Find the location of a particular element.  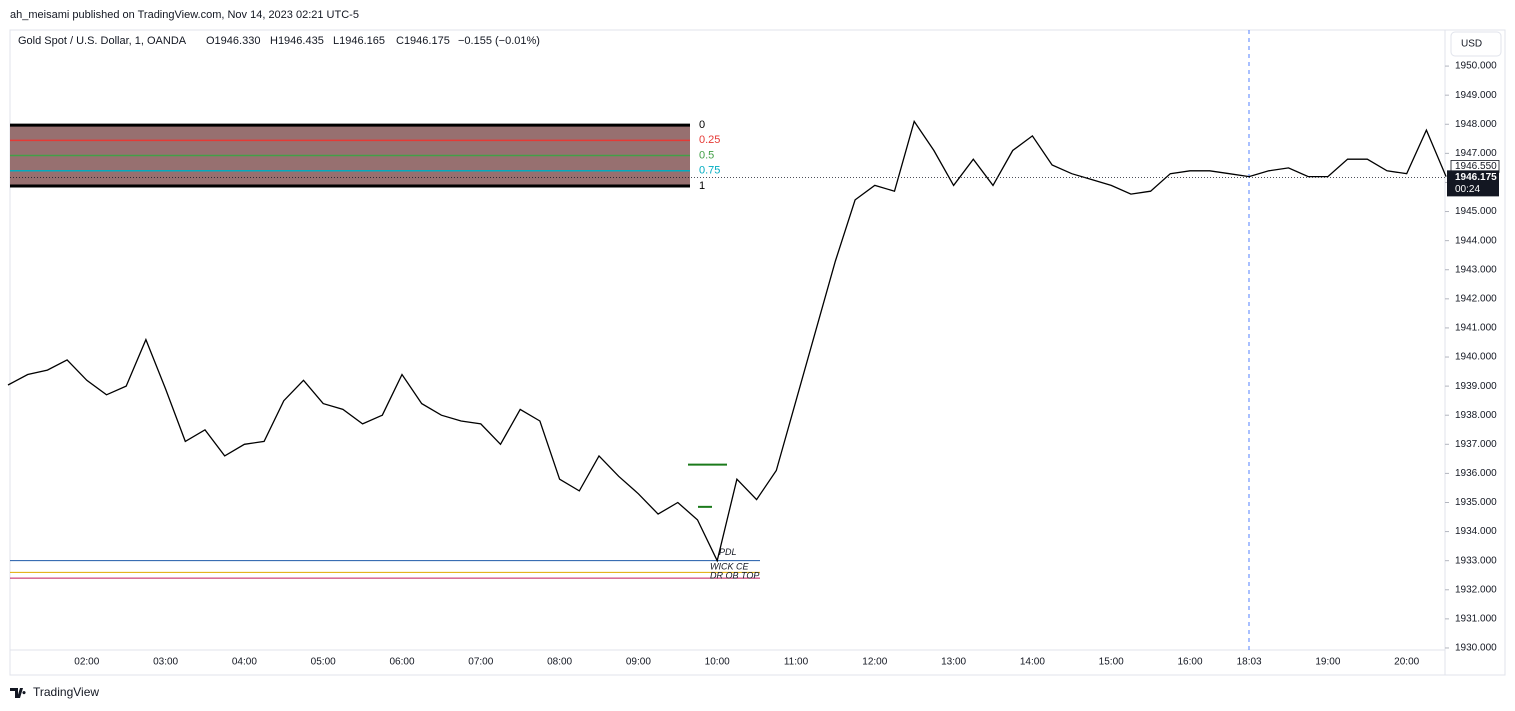

x-tick-label: 07:00 is located at coordinates (480, 662).